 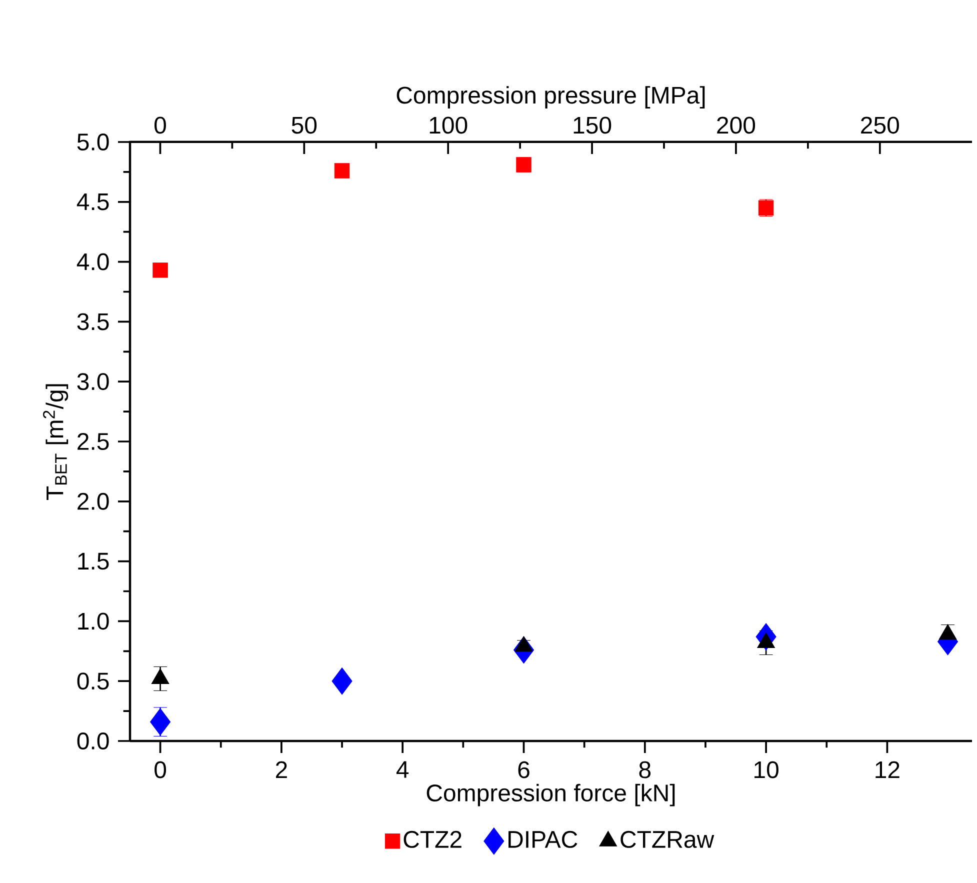 I want to click on x-tick-label: 10, so click(x=766, y=769).